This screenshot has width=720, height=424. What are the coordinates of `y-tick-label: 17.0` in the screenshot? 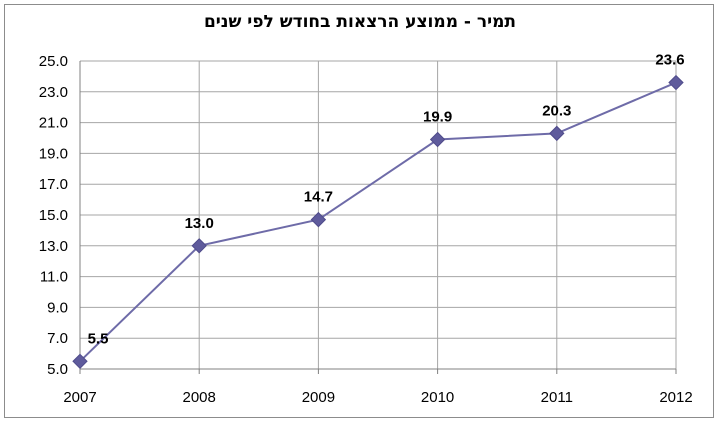 It's located at (53, 184).